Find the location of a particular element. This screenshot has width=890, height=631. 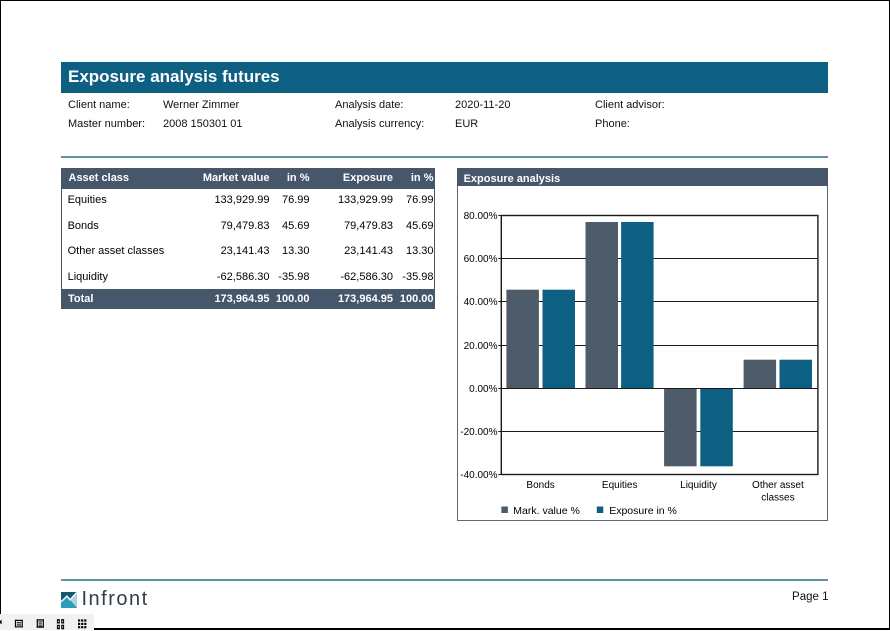

svg-text: Bonds is located at coordinates (540, 485).